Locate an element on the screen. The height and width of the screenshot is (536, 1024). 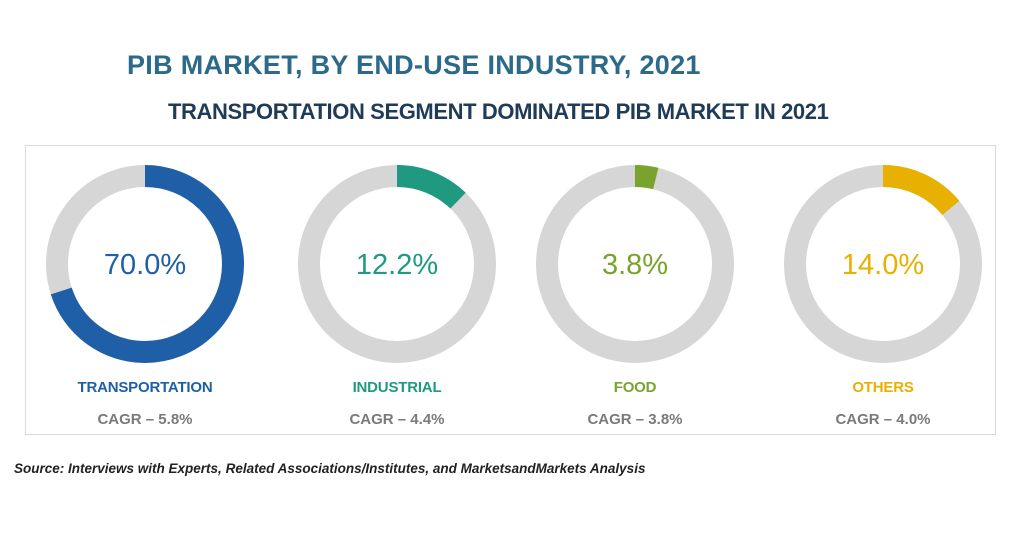
donut-slice-industrial is located at coordinates (397, 264).